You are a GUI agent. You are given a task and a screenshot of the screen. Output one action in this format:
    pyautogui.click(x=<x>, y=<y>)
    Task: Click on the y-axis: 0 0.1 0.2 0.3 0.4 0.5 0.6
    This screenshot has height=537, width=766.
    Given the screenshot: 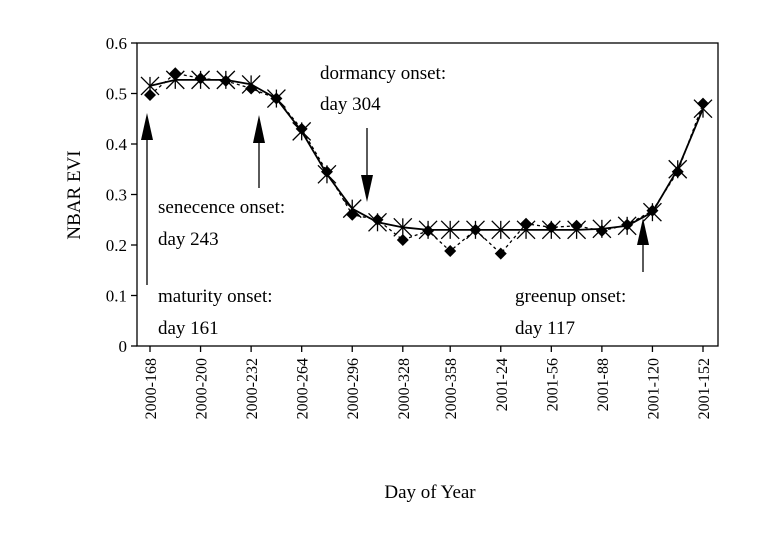 What is the action you would take?
    pyautogui.click(x=121, y=195)
    